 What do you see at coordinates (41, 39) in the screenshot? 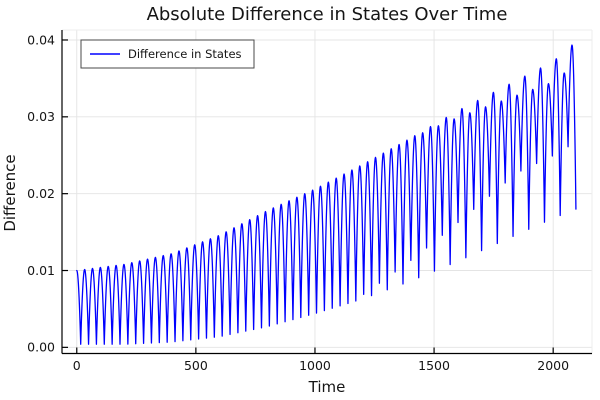
I see `y-tick-label: 0.04` at bounding box center [41, 39].